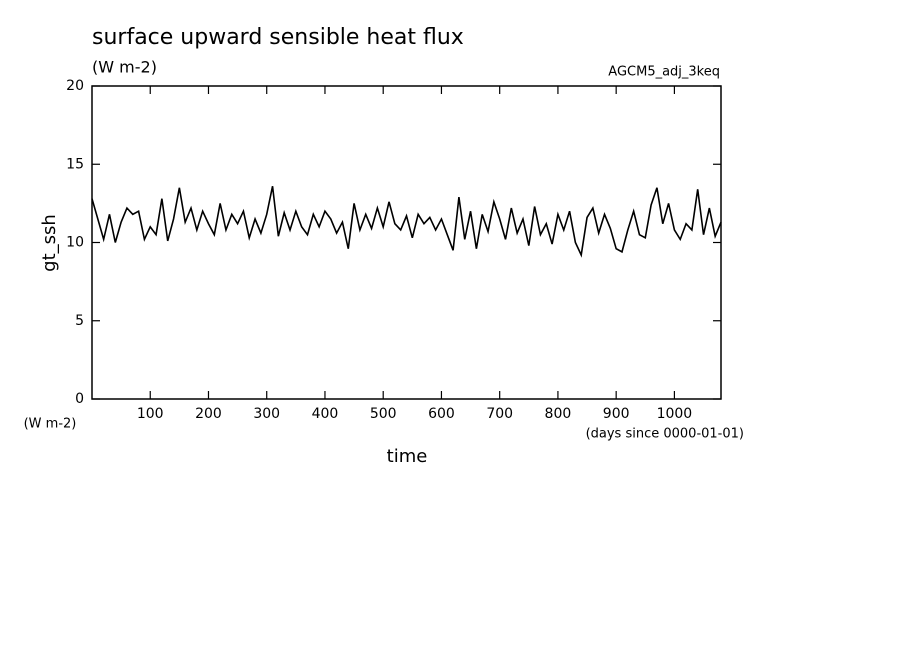 The width and height of the screenshot is (904, 654). I want to click on y-tick-label: 15, so click(75, 164).